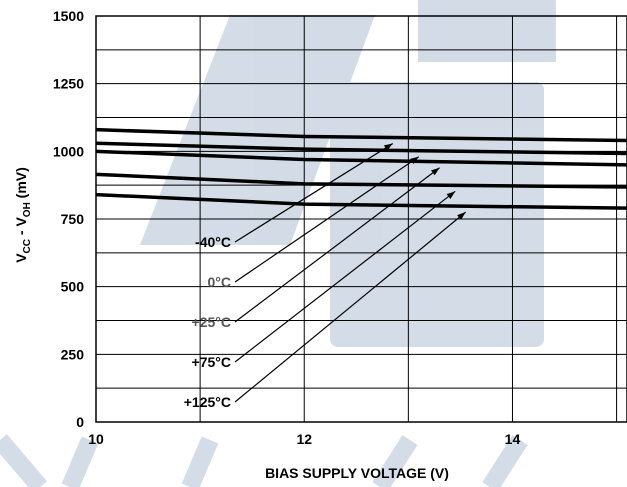  I want to click on series-label: -40°C, so click(213, 242).